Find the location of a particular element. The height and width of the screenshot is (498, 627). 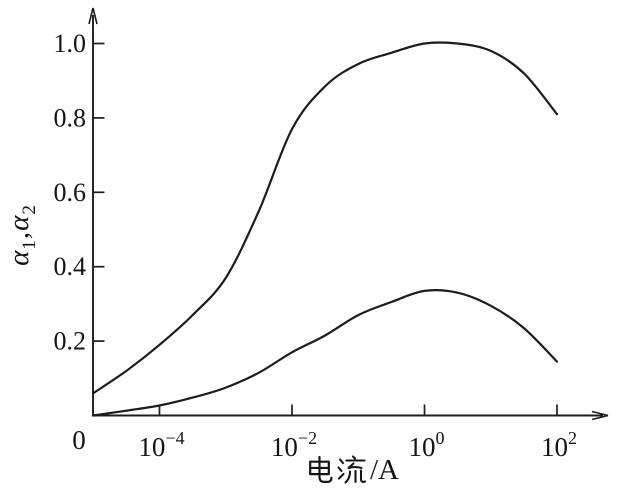

y-tick-label: 1.0 is located at coordinates (70, 43).